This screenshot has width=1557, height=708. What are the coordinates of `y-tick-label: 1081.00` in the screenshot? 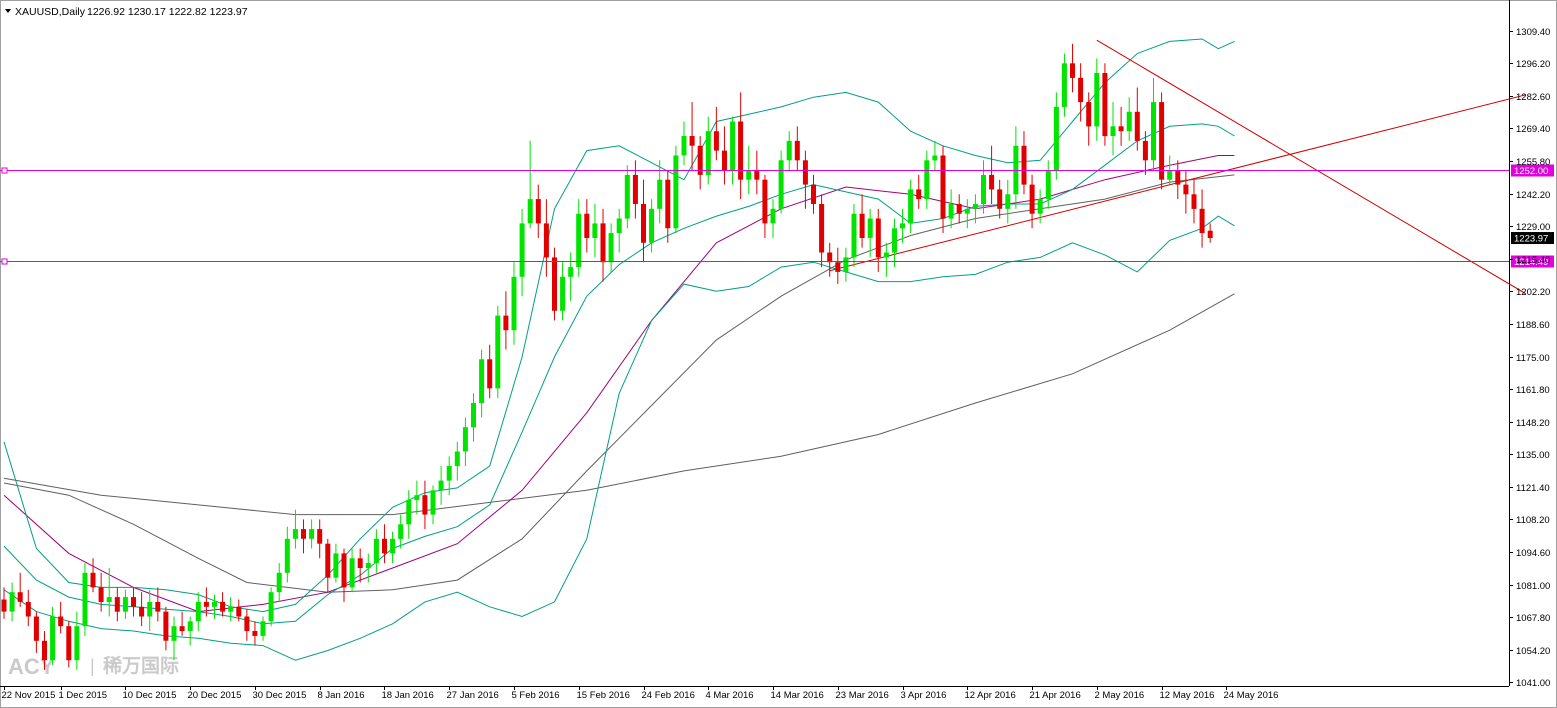 It's located at (1533, 586).